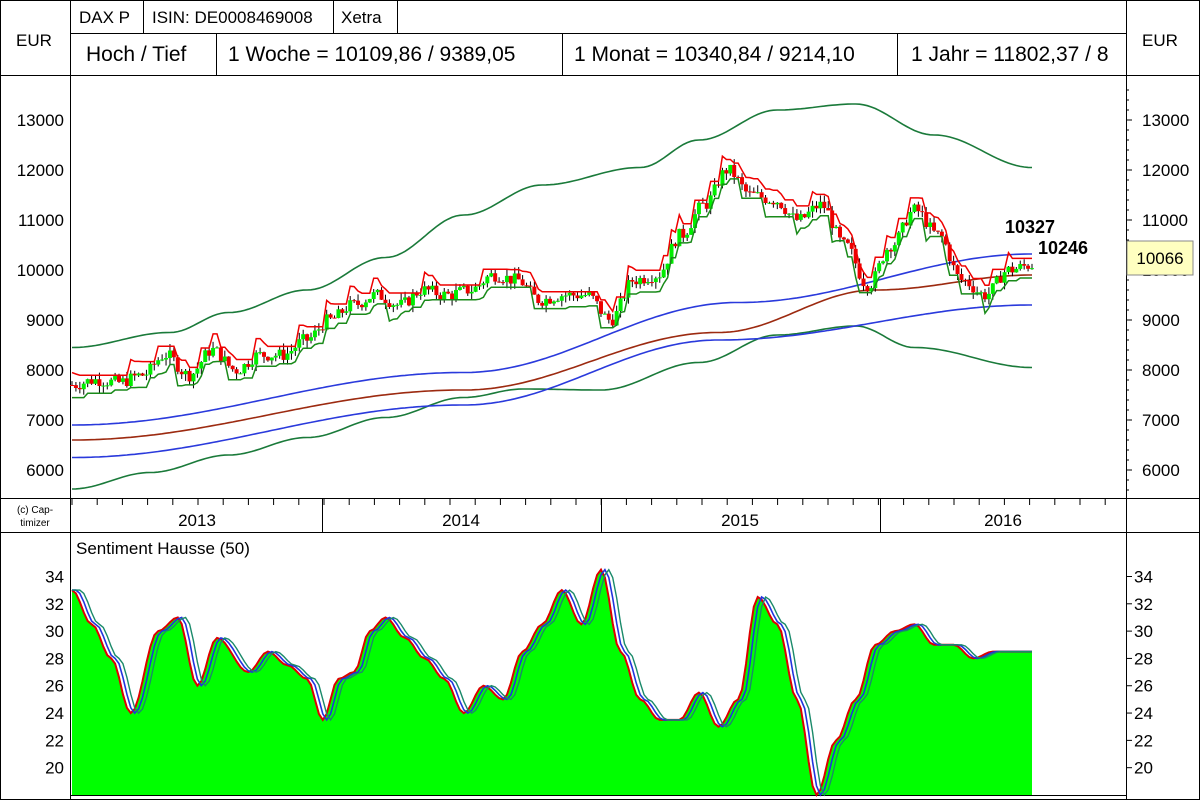 The width and height of the screenshot is (1200, 800). What do you see at coordinates (740, 520) in the screenshot?
I see `year-label: 2015` at bounding box center [740, 520].